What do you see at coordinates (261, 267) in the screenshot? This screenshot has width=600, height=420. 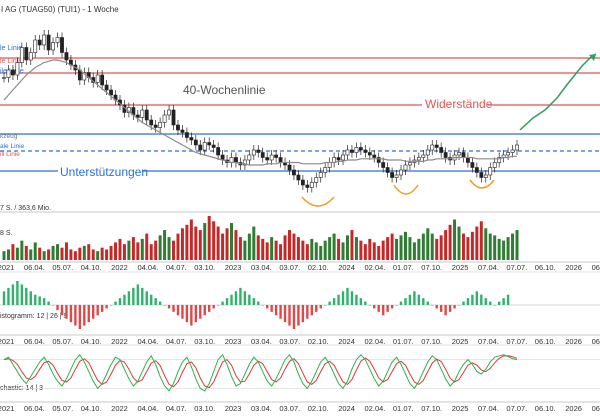 I see `x-tick-label: 03.04.` at bounding box center [261, 267].